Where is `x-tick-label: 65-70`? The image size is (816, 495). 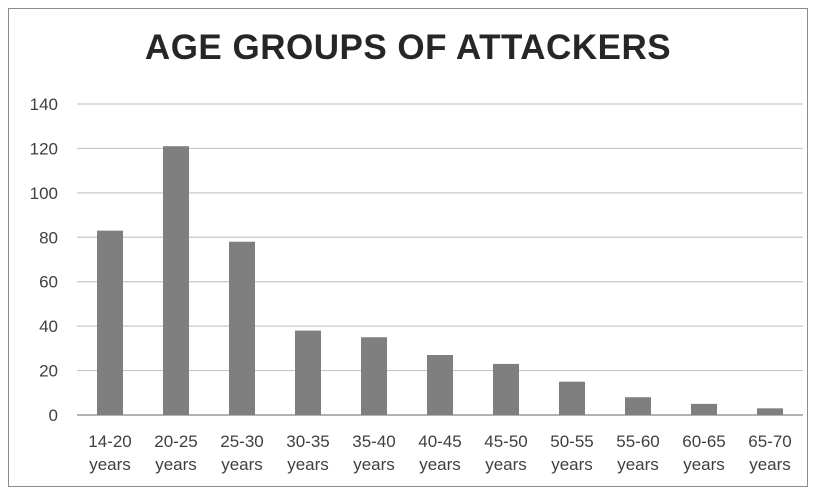
x-tick-label: 65-70 is located at coordinates (769, 441).